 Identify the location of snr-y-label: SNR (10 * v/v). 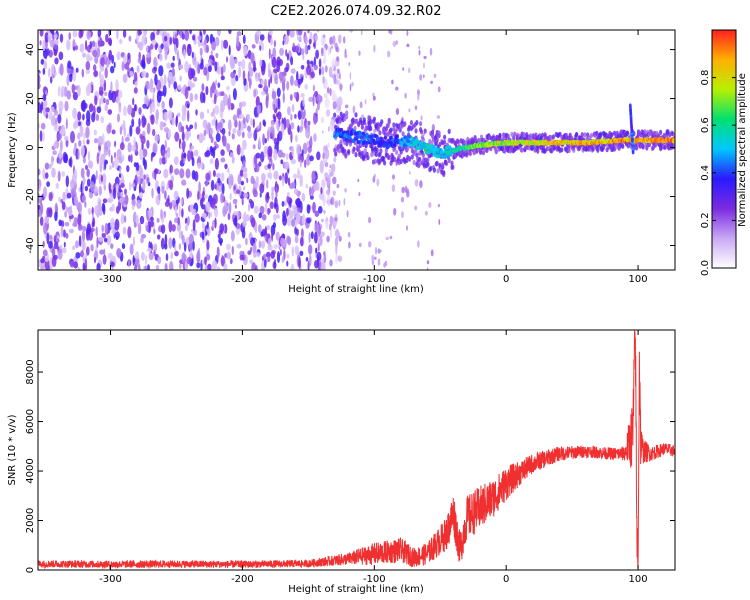
(12, 449).